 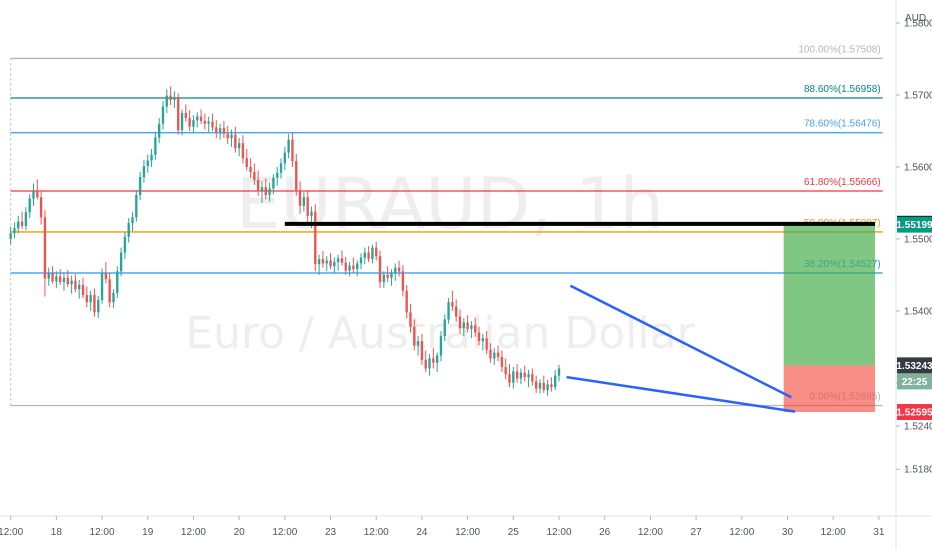 What do you see at coordinates (842, 182) in the screenshot?
I see `fib-level-label: 61.80%(1.55666)` at bounding box center [842, 182].